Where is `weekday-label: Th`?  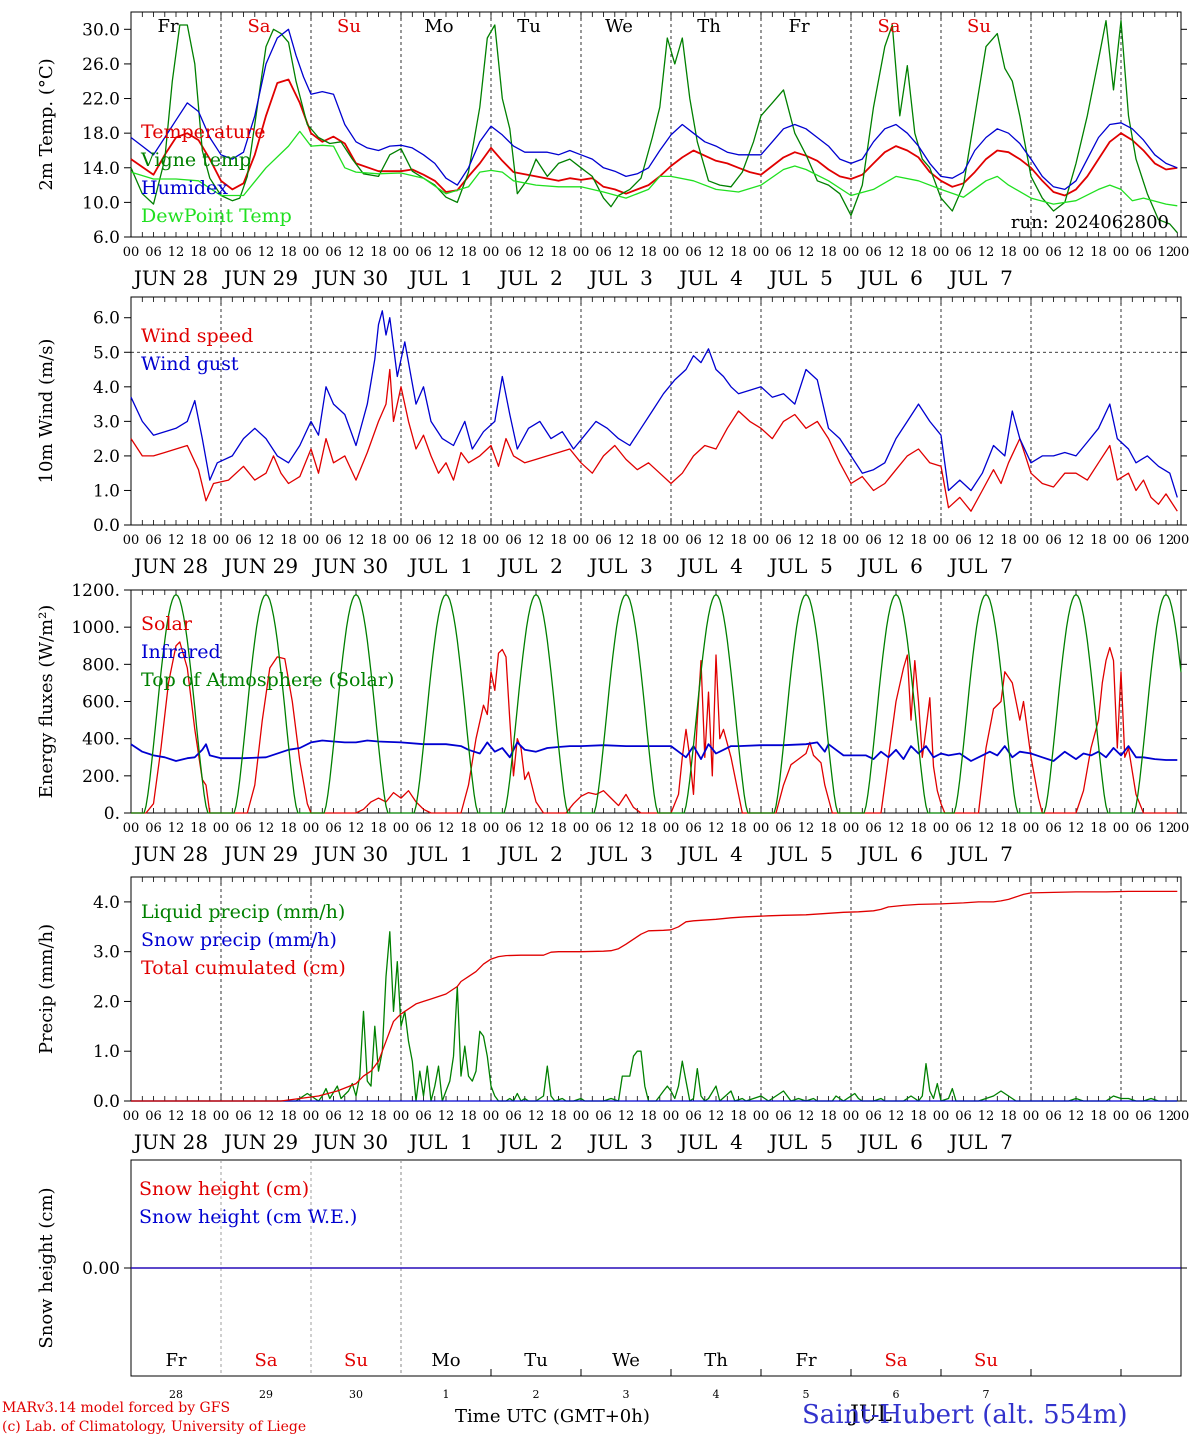
weekday-label: Th is located at coordinates (716, 1360).